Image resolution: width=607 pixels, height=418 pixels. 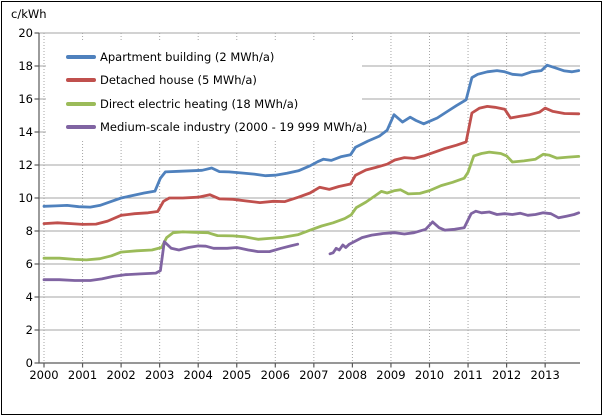 I want to click on legend-item-detached-house: Detached house (5 MWh/a), so click(x=204, y=81).